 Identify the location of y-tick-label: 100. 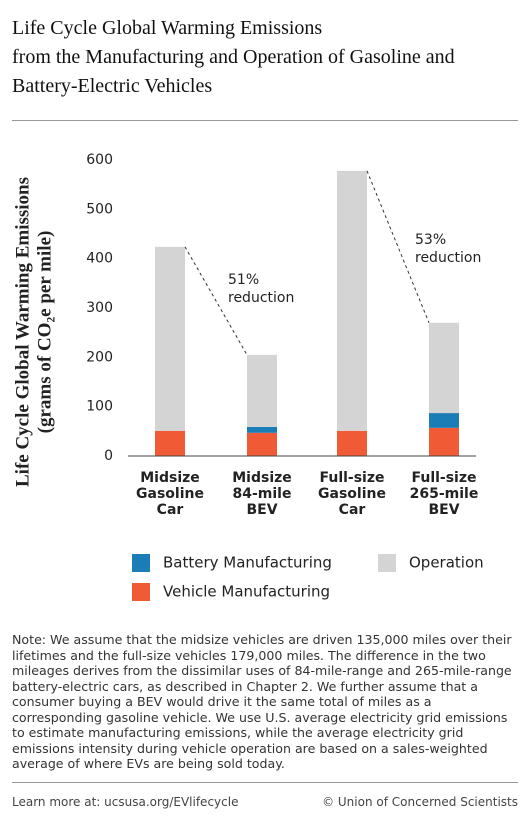
(99, 407).